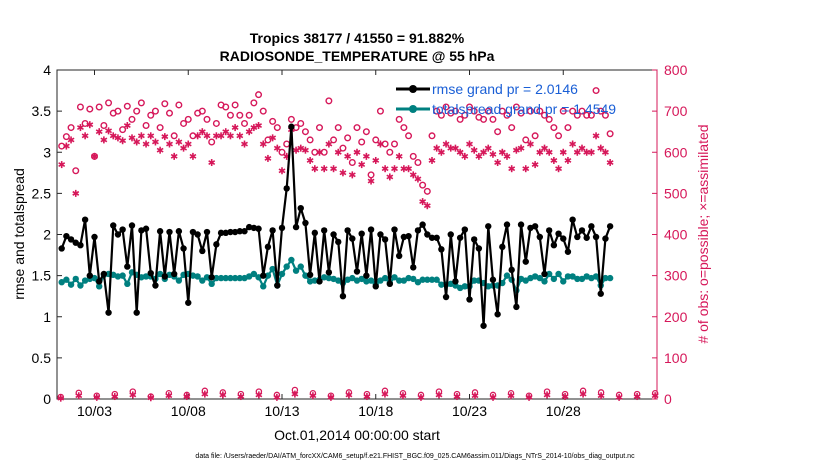  Describe the element at coordinates (47, 152) in the screenshot. I see `left-tick-label: 3` at that location.